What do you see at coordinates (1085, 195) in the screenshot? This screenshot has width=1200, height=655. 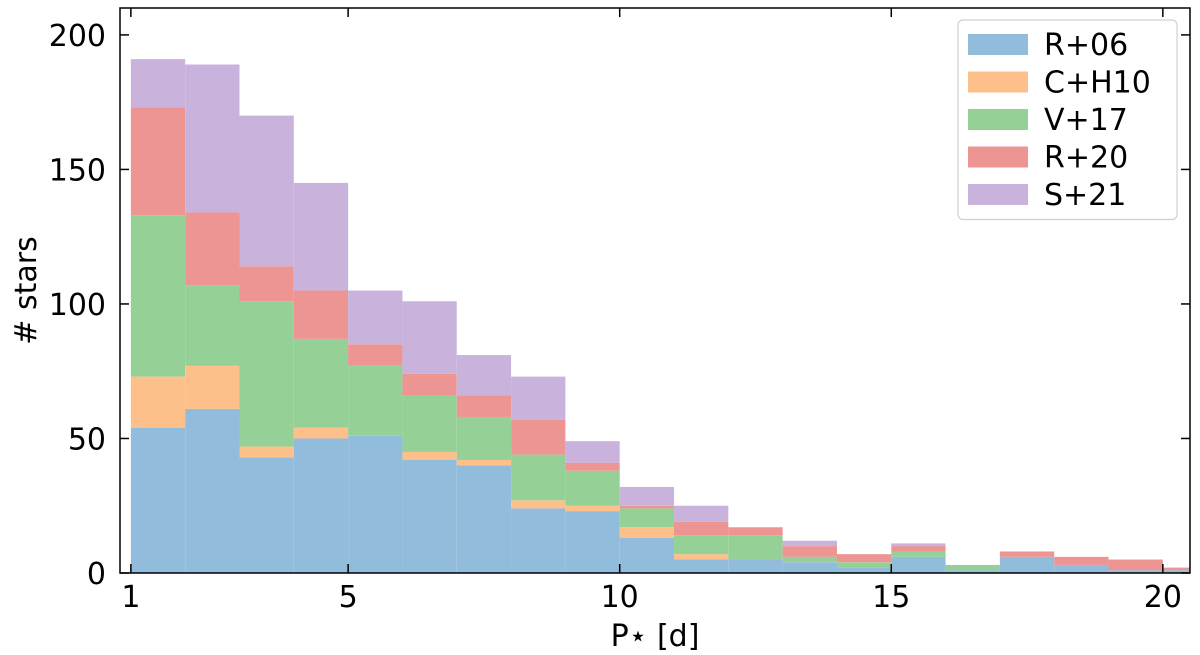 I see `legend-label: S+21` at bounding box center [1085, 195].